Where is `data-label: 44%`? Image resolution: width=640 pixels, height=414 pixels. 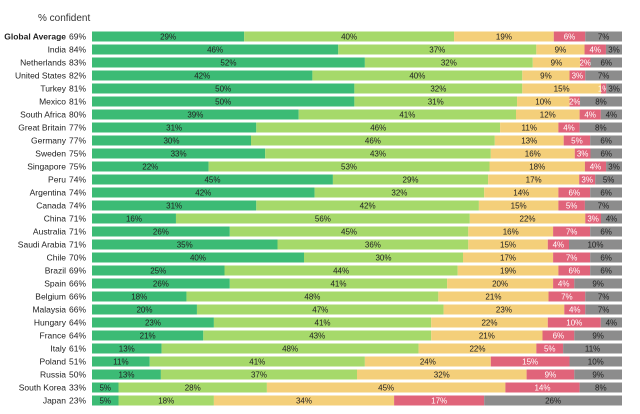 data-label: 44% is located at coordinates (341, 271).